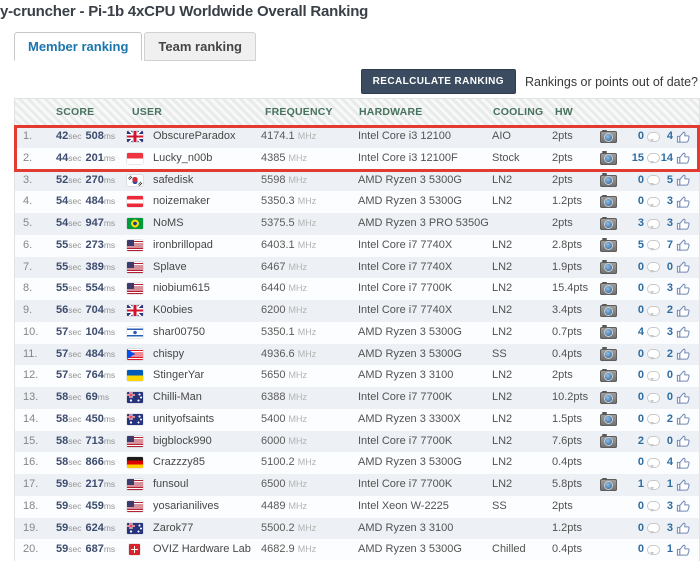 This screenshot has width=700, height=564. Describe the element at coordinates (179, 331) in the screenshot. I see `username-link: shar00750` at that location.